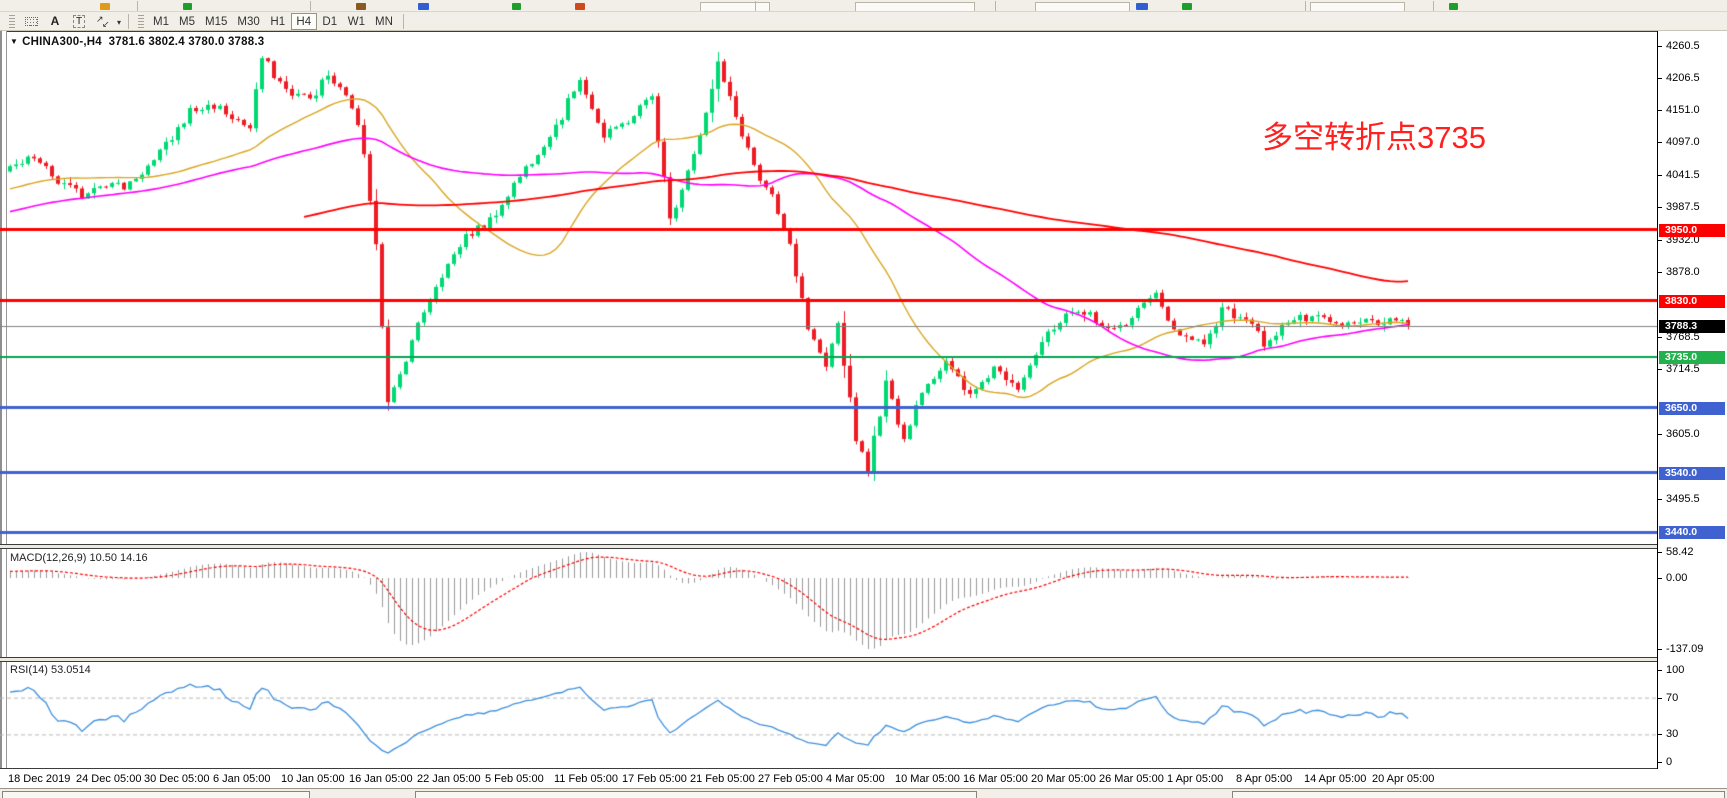  What do you see at coordinates (381, 779) in the screenshot?
I see `date-tick-label: 16 Jan 05:00` at bounding box center [381, 779].